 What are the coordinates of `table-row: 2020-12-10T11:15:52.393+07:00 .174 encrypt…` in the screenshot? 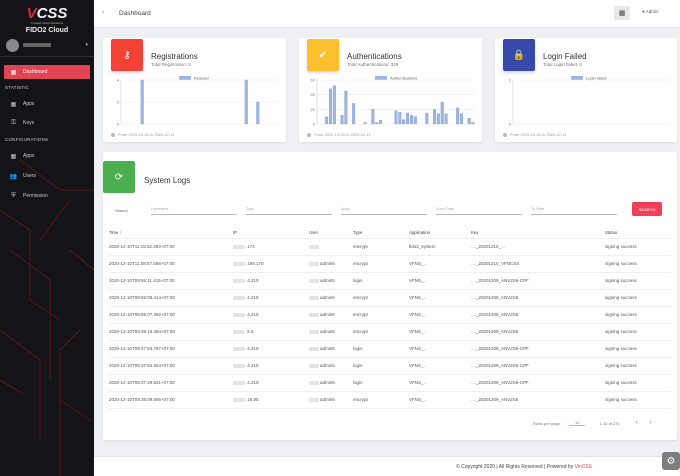 It's located at (390, 247).